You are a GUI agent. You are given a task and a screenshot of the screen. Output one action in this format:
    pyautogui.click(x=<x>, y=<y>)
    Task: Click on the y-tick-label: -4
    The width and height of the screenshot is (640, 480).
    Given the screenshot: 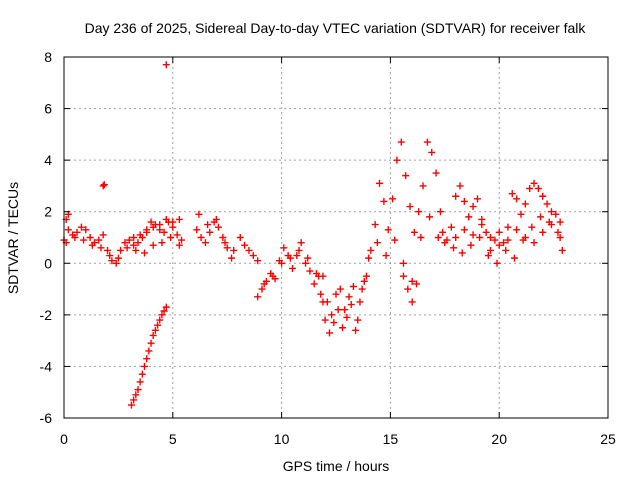 What is the action you would take?
    pyautogui.click(x=46, y=366)
    